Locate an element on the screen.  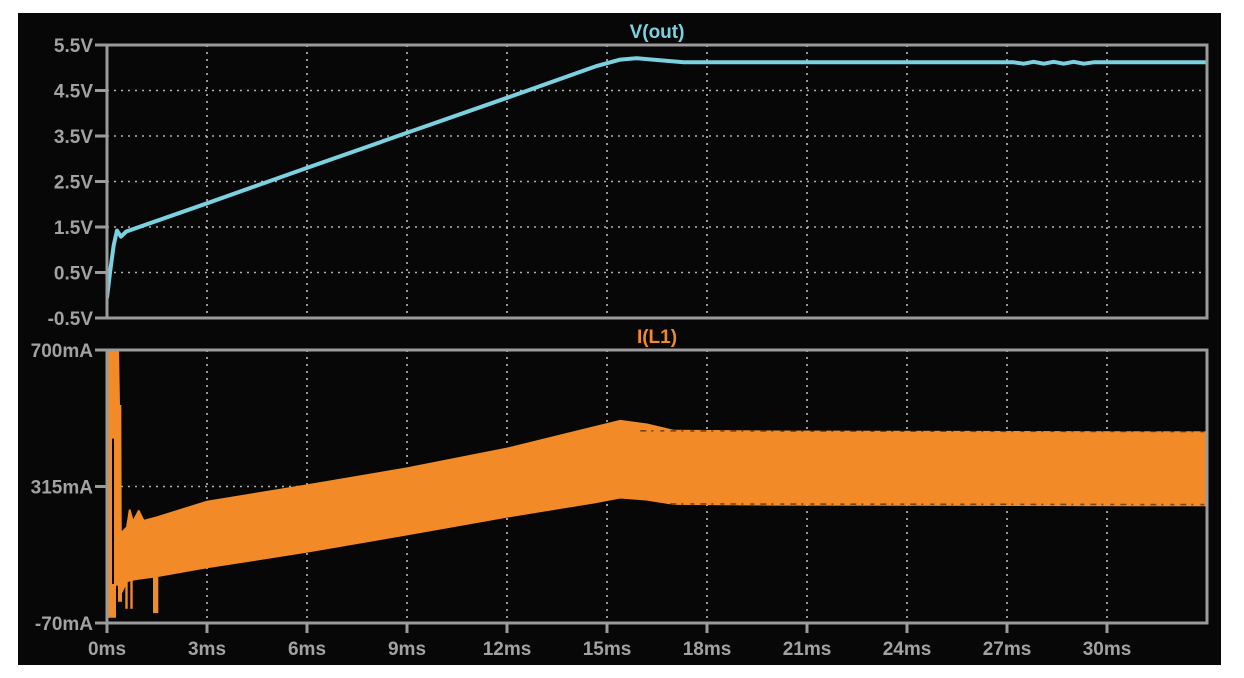
vout-axis-ticks: 5.5V 4.5V 3.5V 2.5V 1.5V 0.5V -0.5V is located at coordinates (77, 183).